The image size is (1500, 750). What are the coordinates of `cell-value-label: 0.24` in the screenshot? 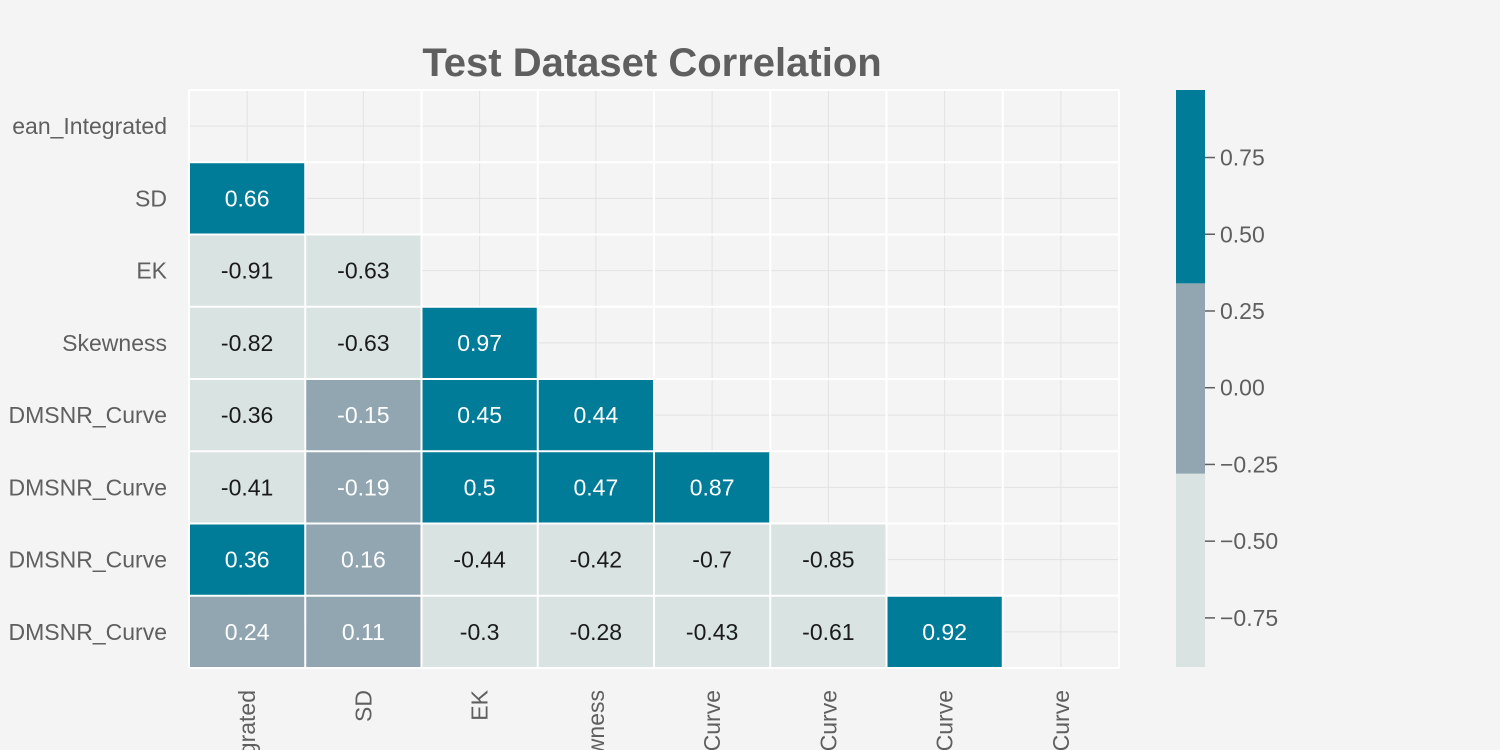 It's located at (247, 632).